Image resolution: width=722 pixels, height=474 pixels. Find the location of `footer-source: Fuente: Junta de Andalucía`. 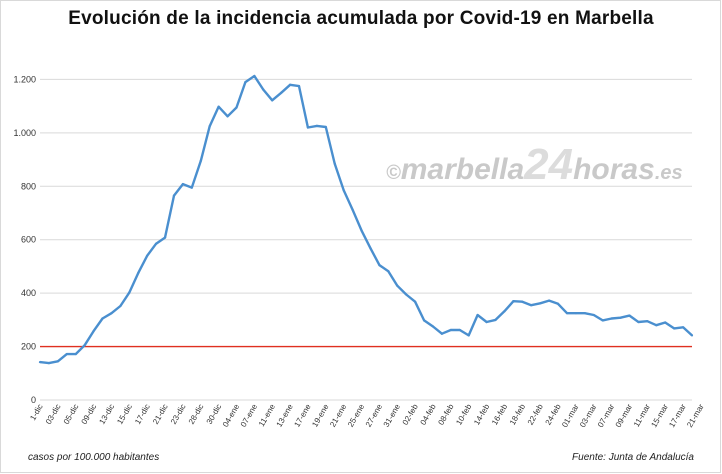

footer-source: Fuente: Junta de Andalucía is located at coordinates (633, 457).